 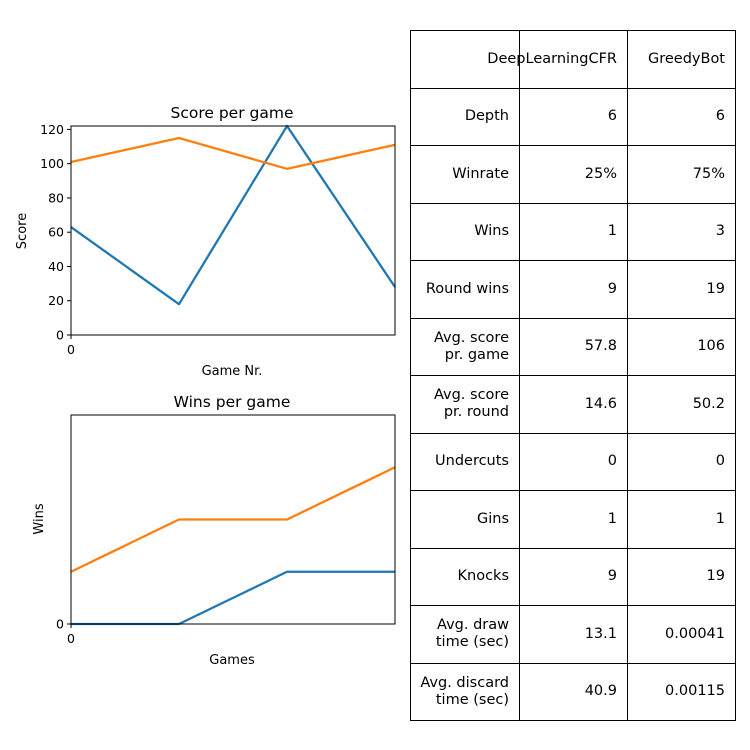 I want to click on wins-y-ticks: 0, so click(x=63, y=624).